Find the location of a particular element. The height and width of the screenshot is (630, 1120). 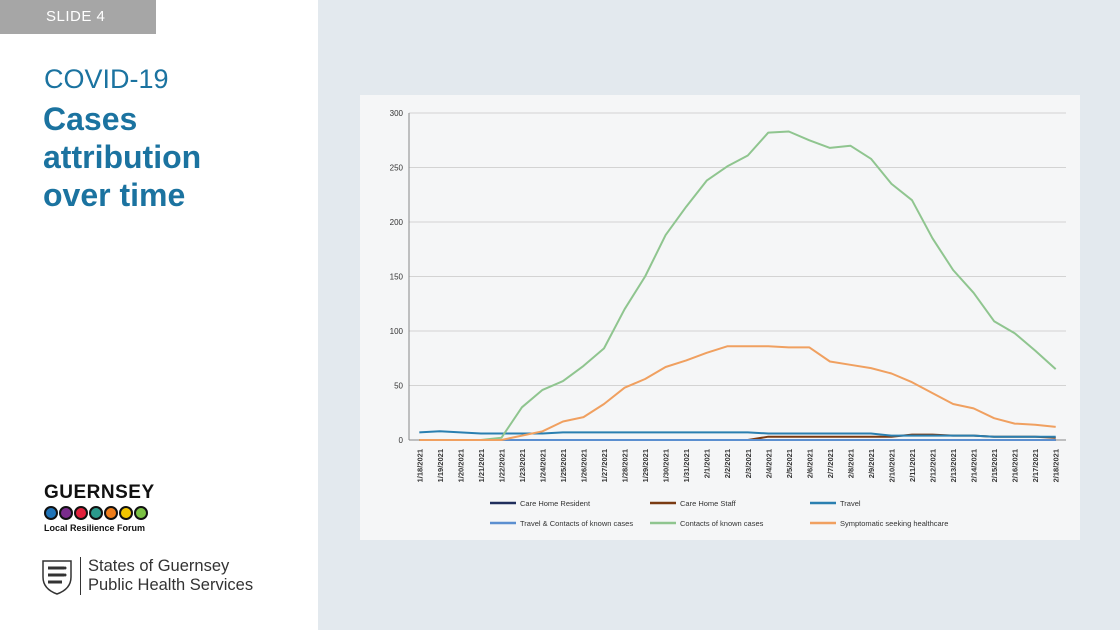

x-tick-label: 1/31/2021 is located at coordinates (686, 465).